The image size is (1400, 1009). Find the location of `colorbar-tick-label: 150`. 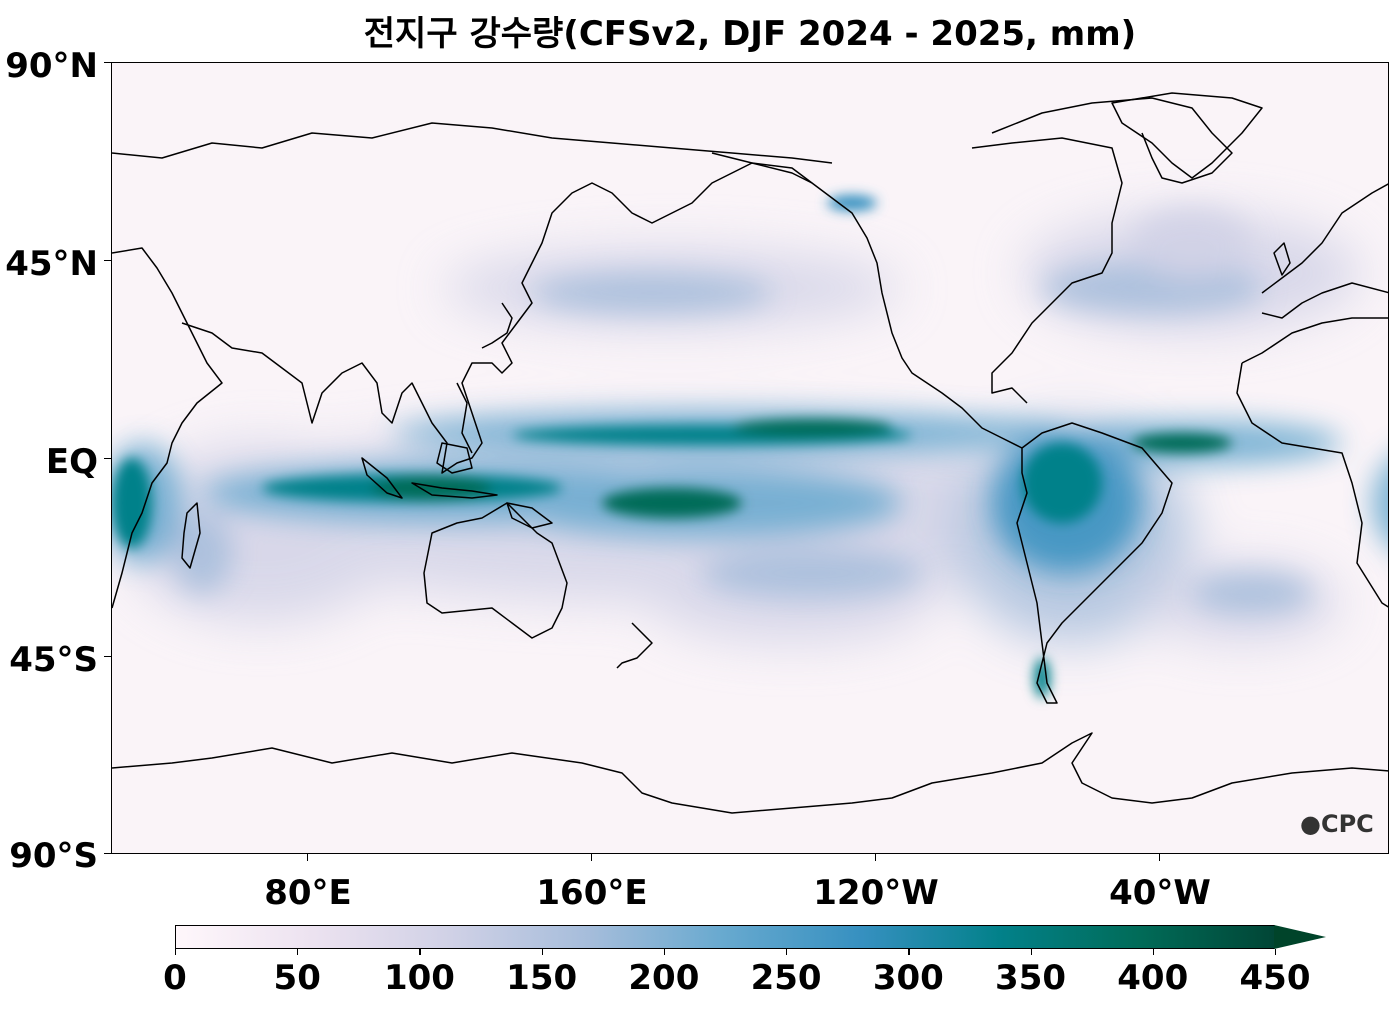

colorbar-tick-label: 150 is located at coordinates (542, 978).